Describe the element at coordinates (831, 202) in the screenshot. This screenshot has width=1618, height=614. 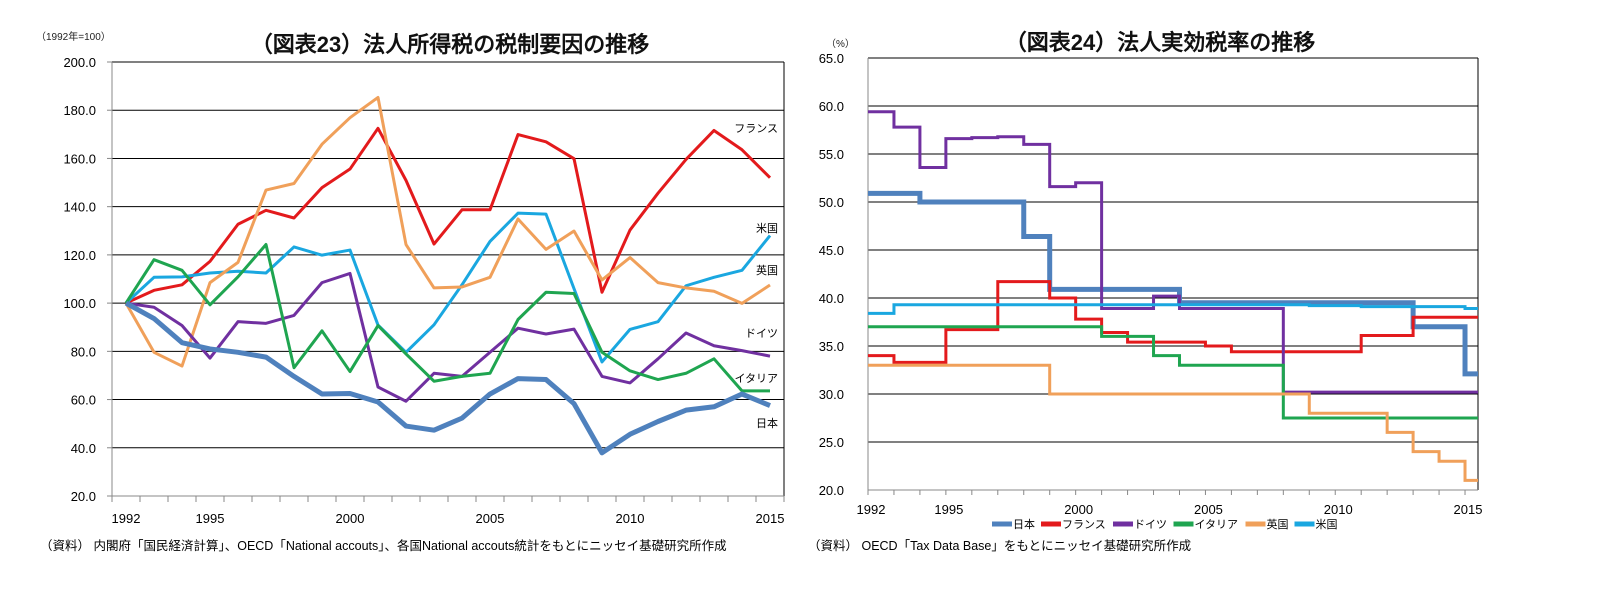
I see `y-tick-label: 50.0` at that location.